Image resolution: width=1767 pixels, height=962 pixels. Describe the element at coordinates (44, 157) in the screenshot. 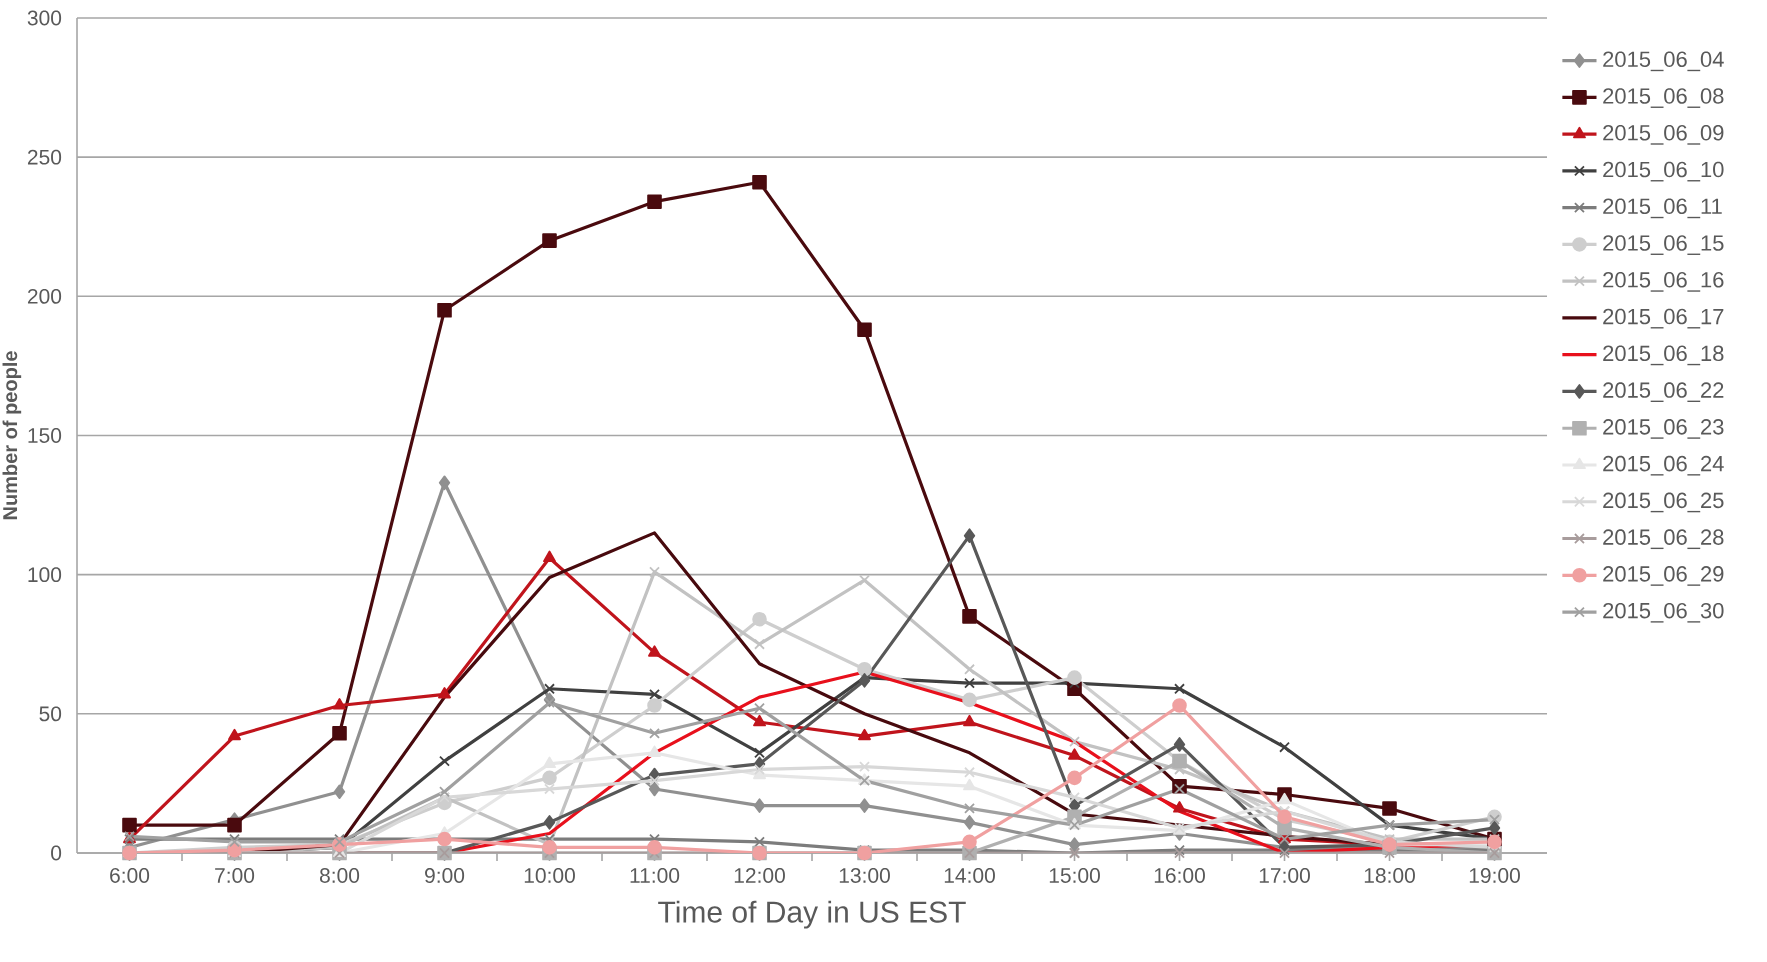

I see `y-tick-label: 250` at that location.